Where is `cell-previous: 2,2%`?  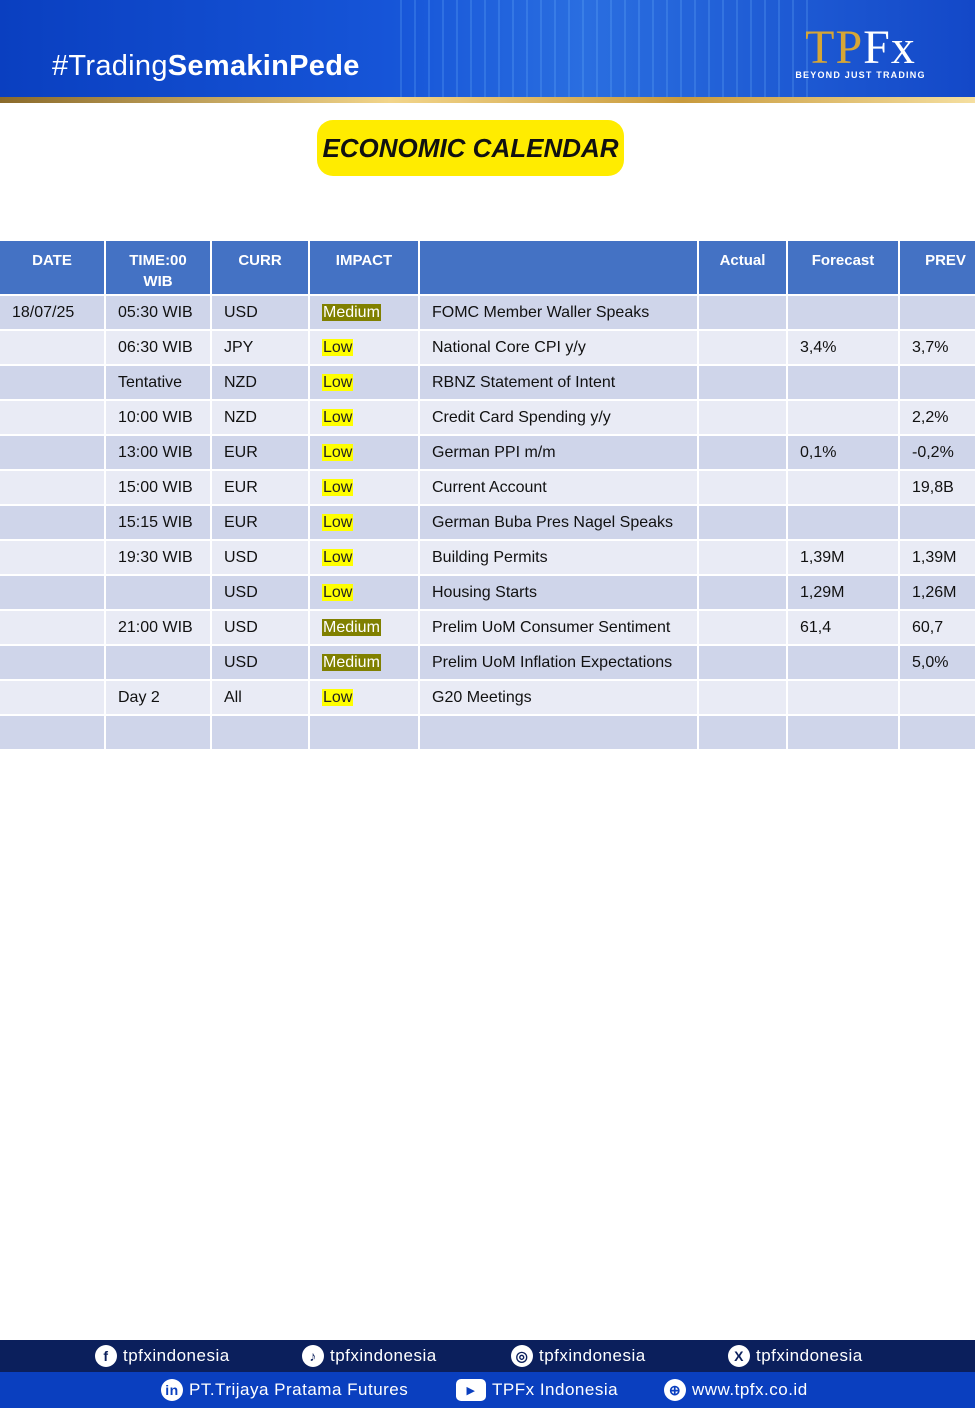 cell-previous: 2,2% is located at coordinates (937, 417).